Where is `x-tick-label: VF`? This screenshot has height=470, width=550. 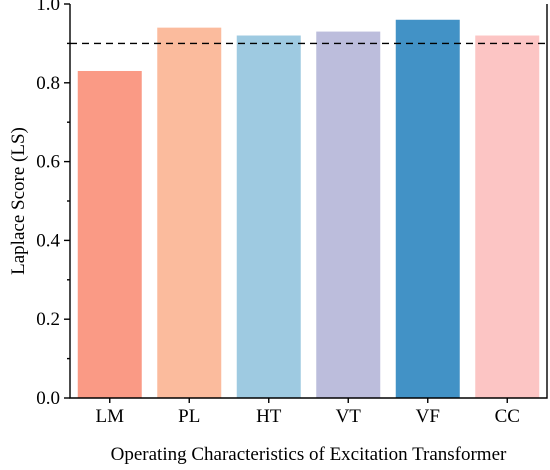 x-tick-label: VF is located at coordinates (428, 416).